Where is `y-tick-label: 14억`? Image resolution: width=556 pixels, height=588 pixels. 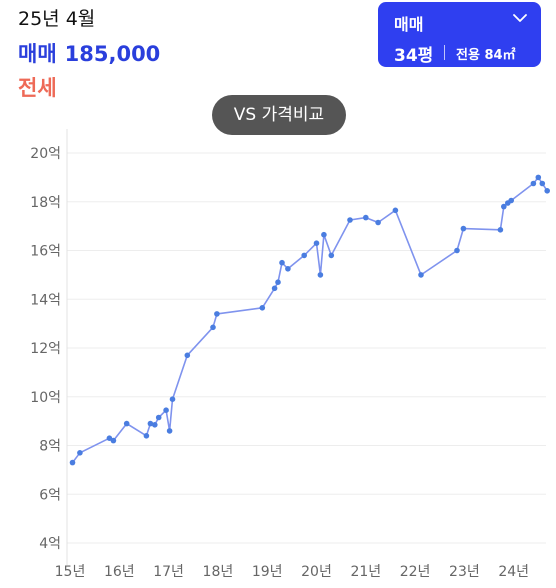
y-tick-label: 14억 is located at coordinates (45, 300).